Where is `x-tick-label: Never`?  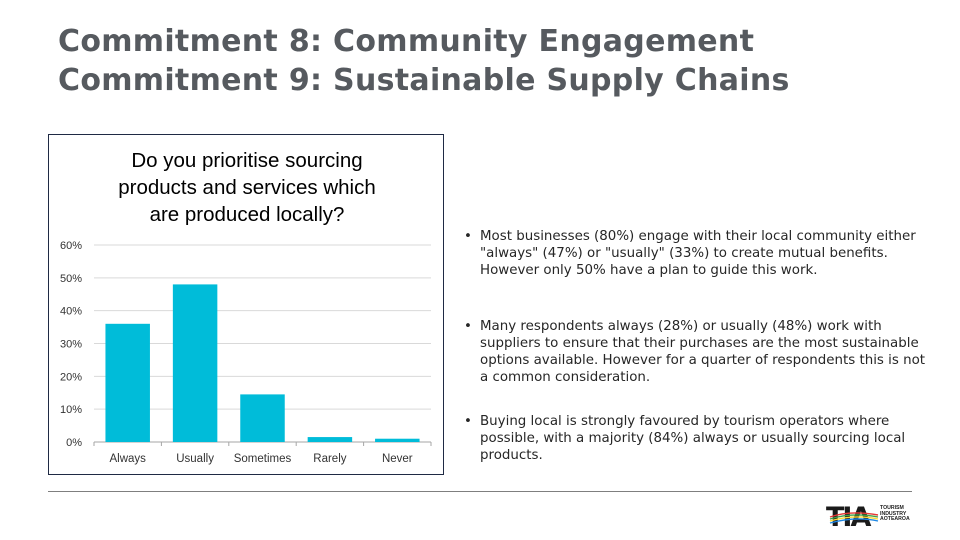 x-tick-label: Never is located at coordinates (397, 459).